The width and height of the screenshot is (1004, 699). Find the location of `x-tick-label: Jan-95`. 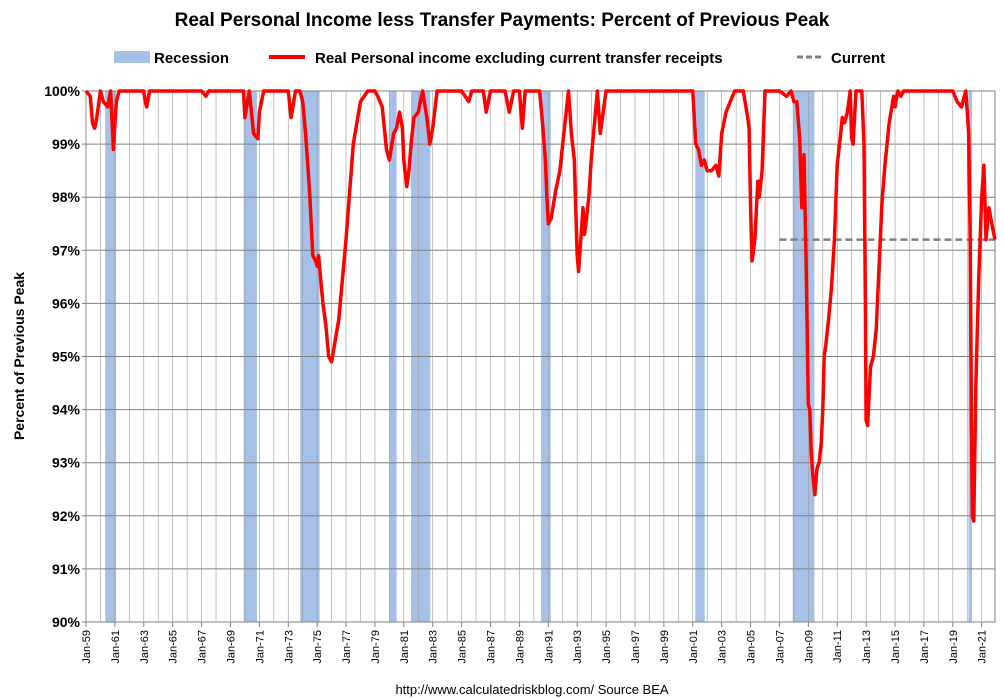

x-tick-label: Jan-95 is located at coordinates (607, 647).